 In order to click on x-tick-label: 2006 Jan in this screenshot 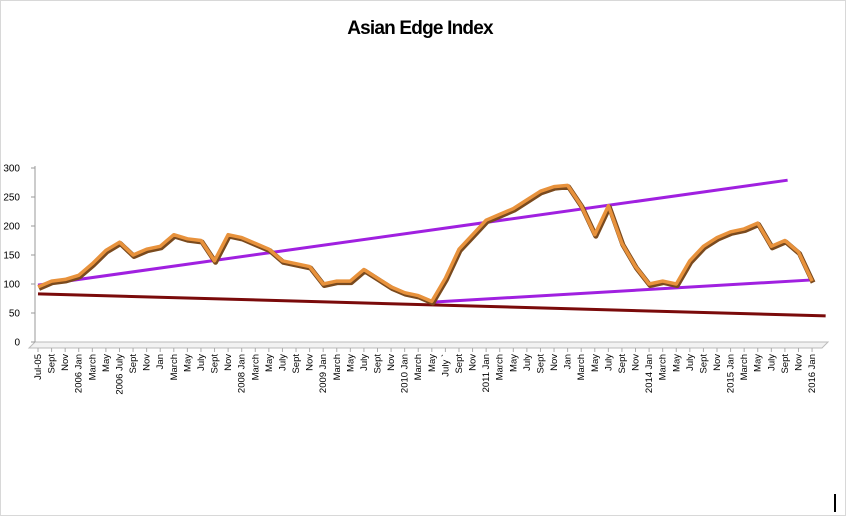, I will do `click(79, 373)`.